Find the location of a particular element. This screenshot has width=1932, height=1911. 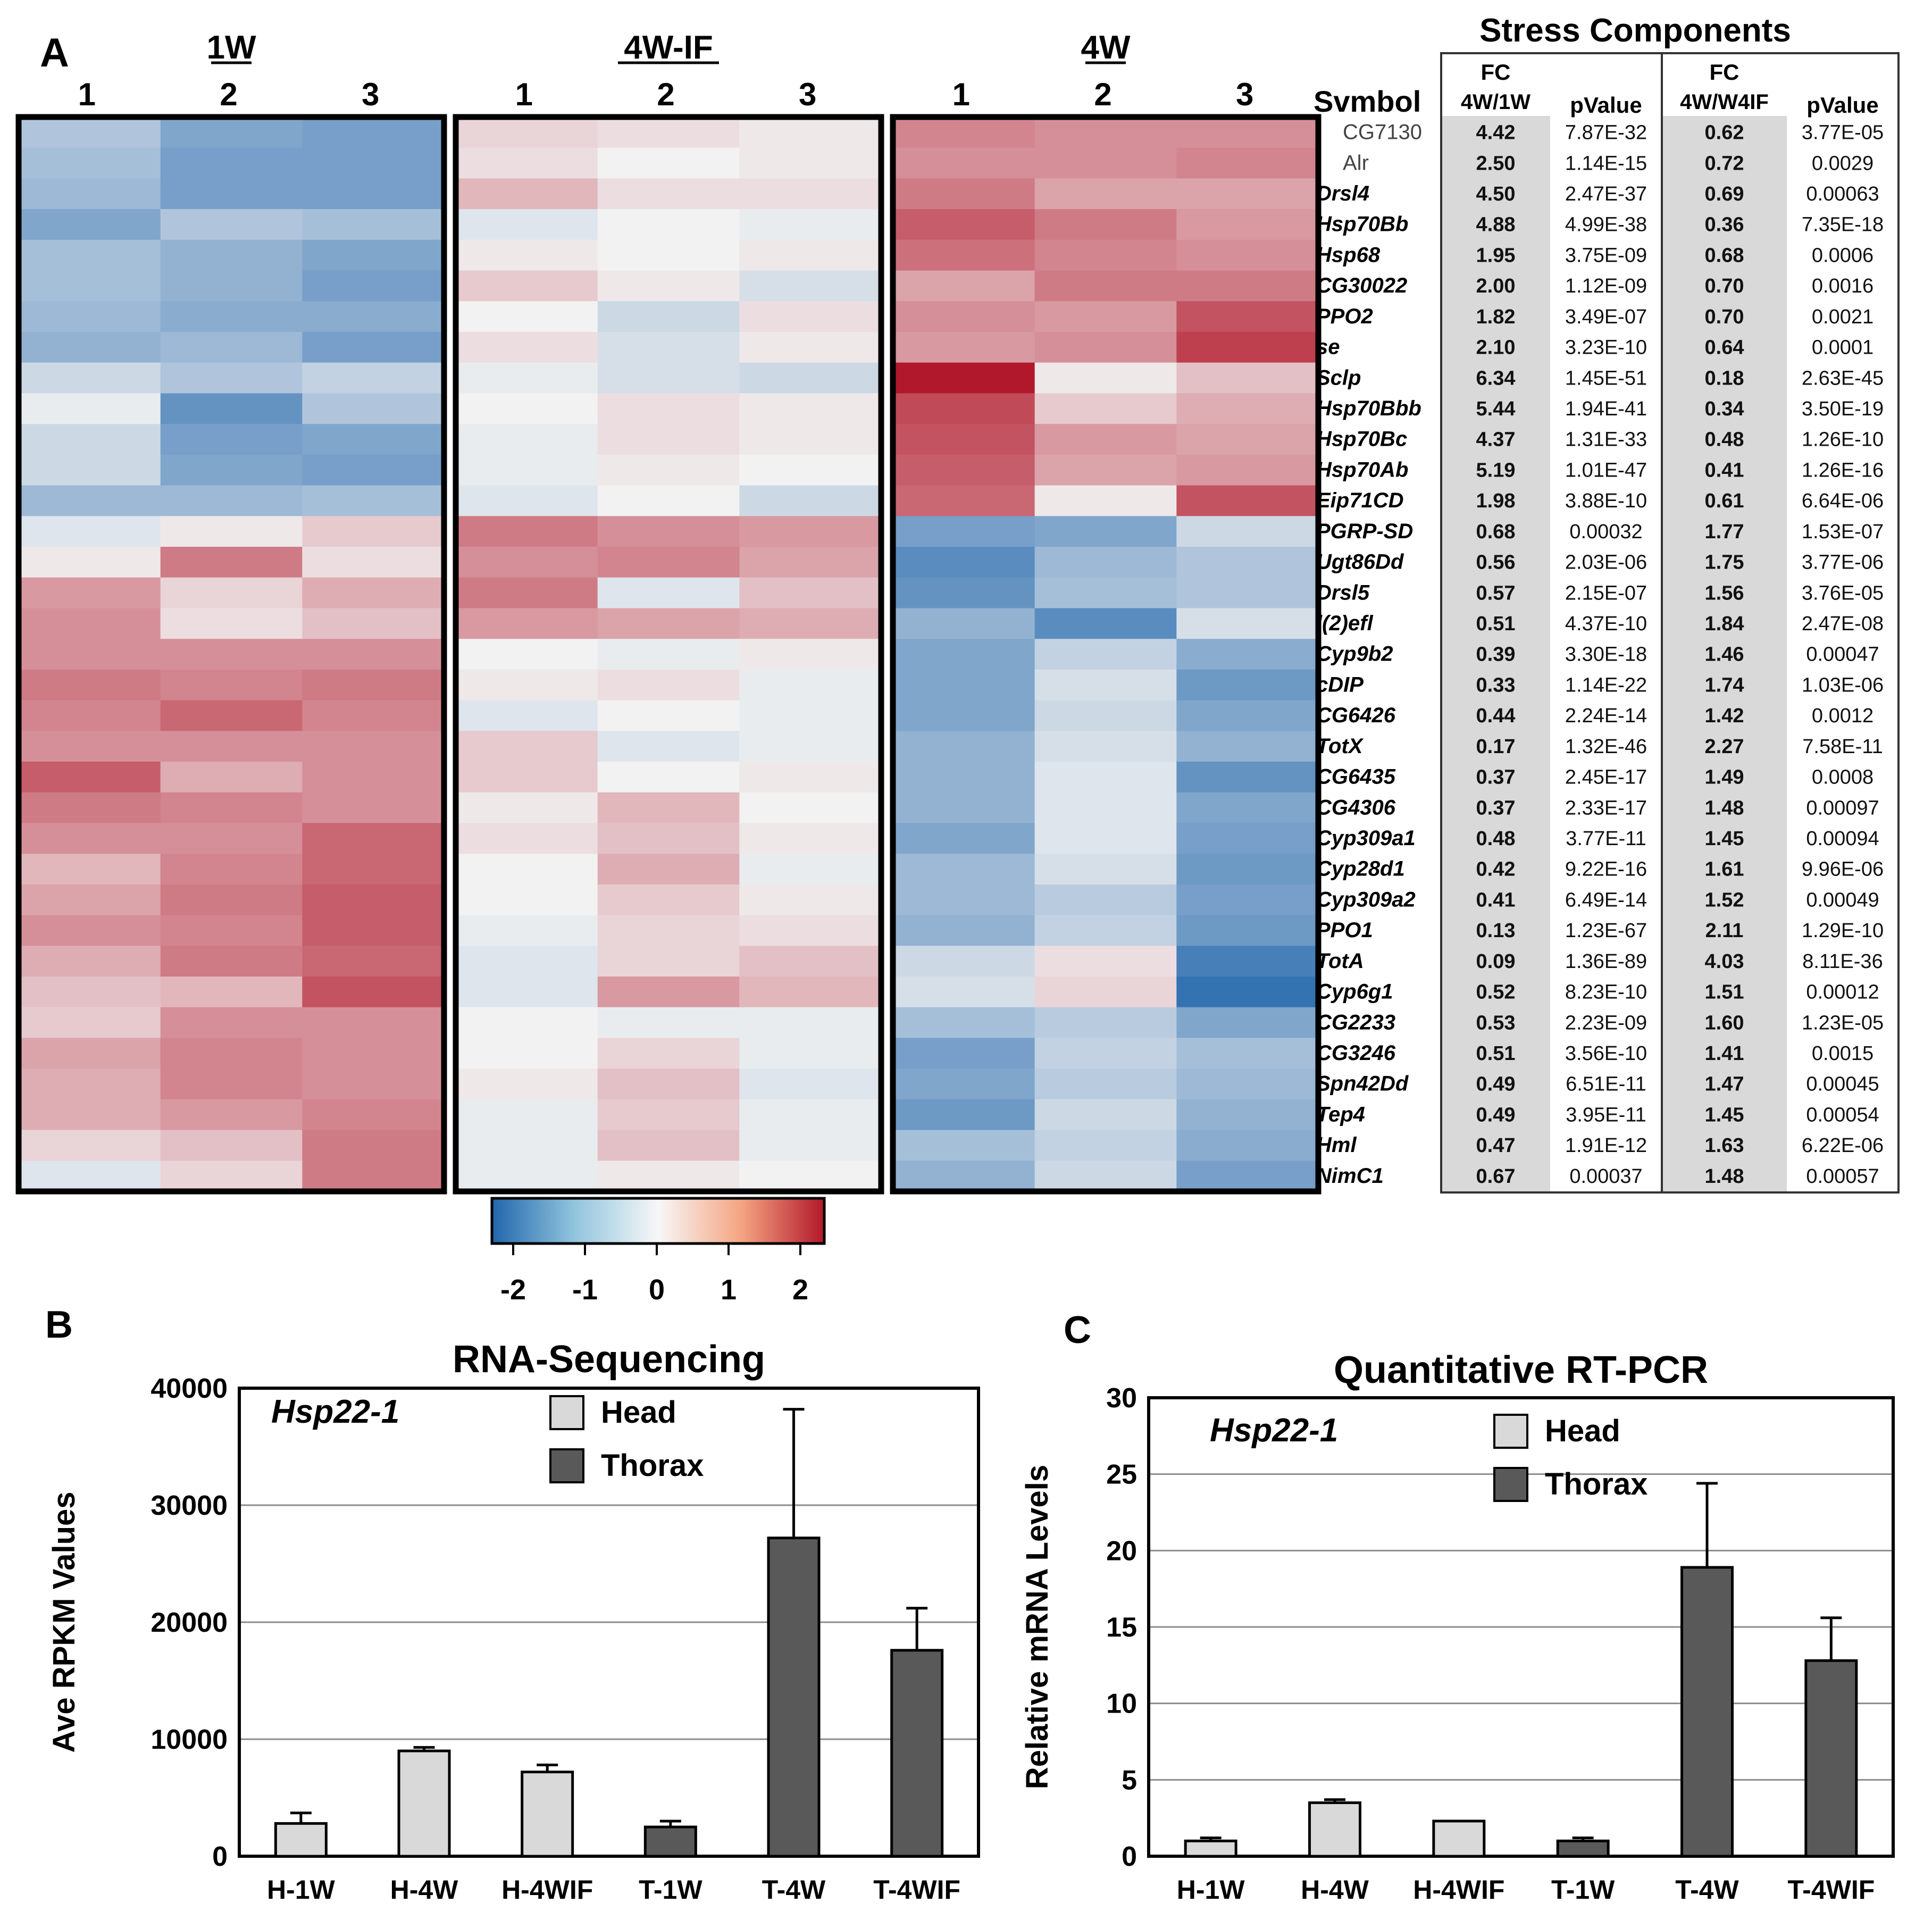

pvalue-value: 1.29E-10 is located at coordinates (1843, 931).